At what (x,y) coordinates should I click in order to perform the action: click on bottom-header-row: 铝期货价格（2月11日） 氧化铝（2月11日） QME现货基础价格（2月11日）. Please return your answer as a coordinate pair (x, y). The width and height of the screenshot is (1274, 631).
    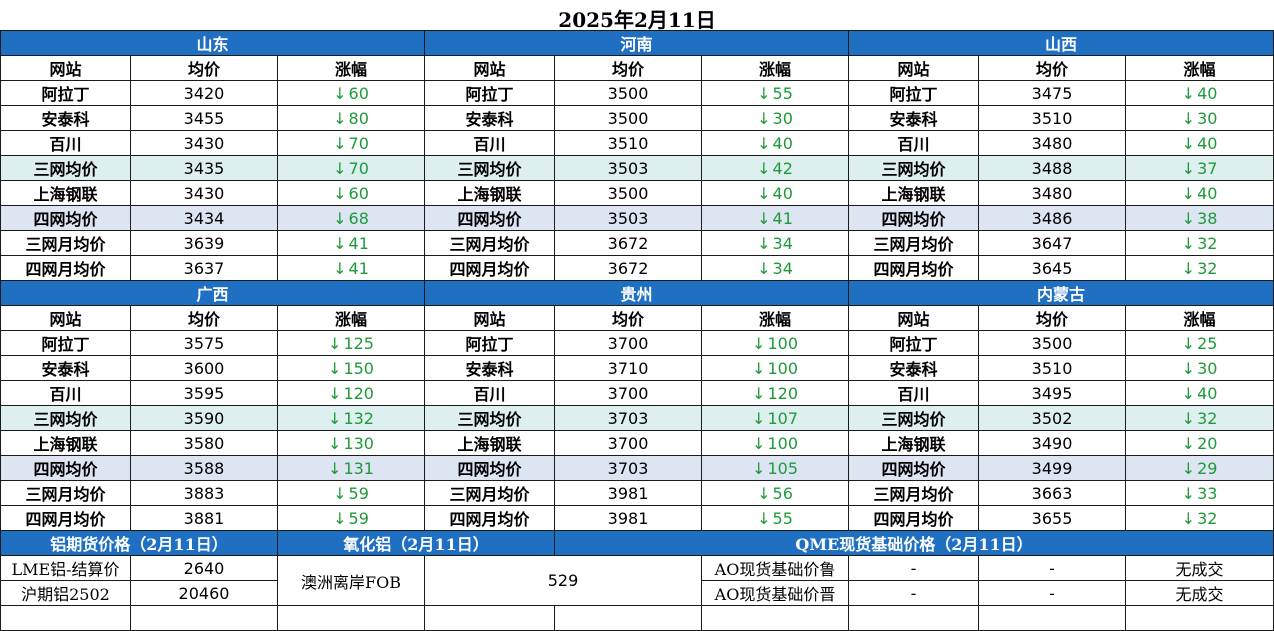
    Looking at the image, I should click on (637, 543).